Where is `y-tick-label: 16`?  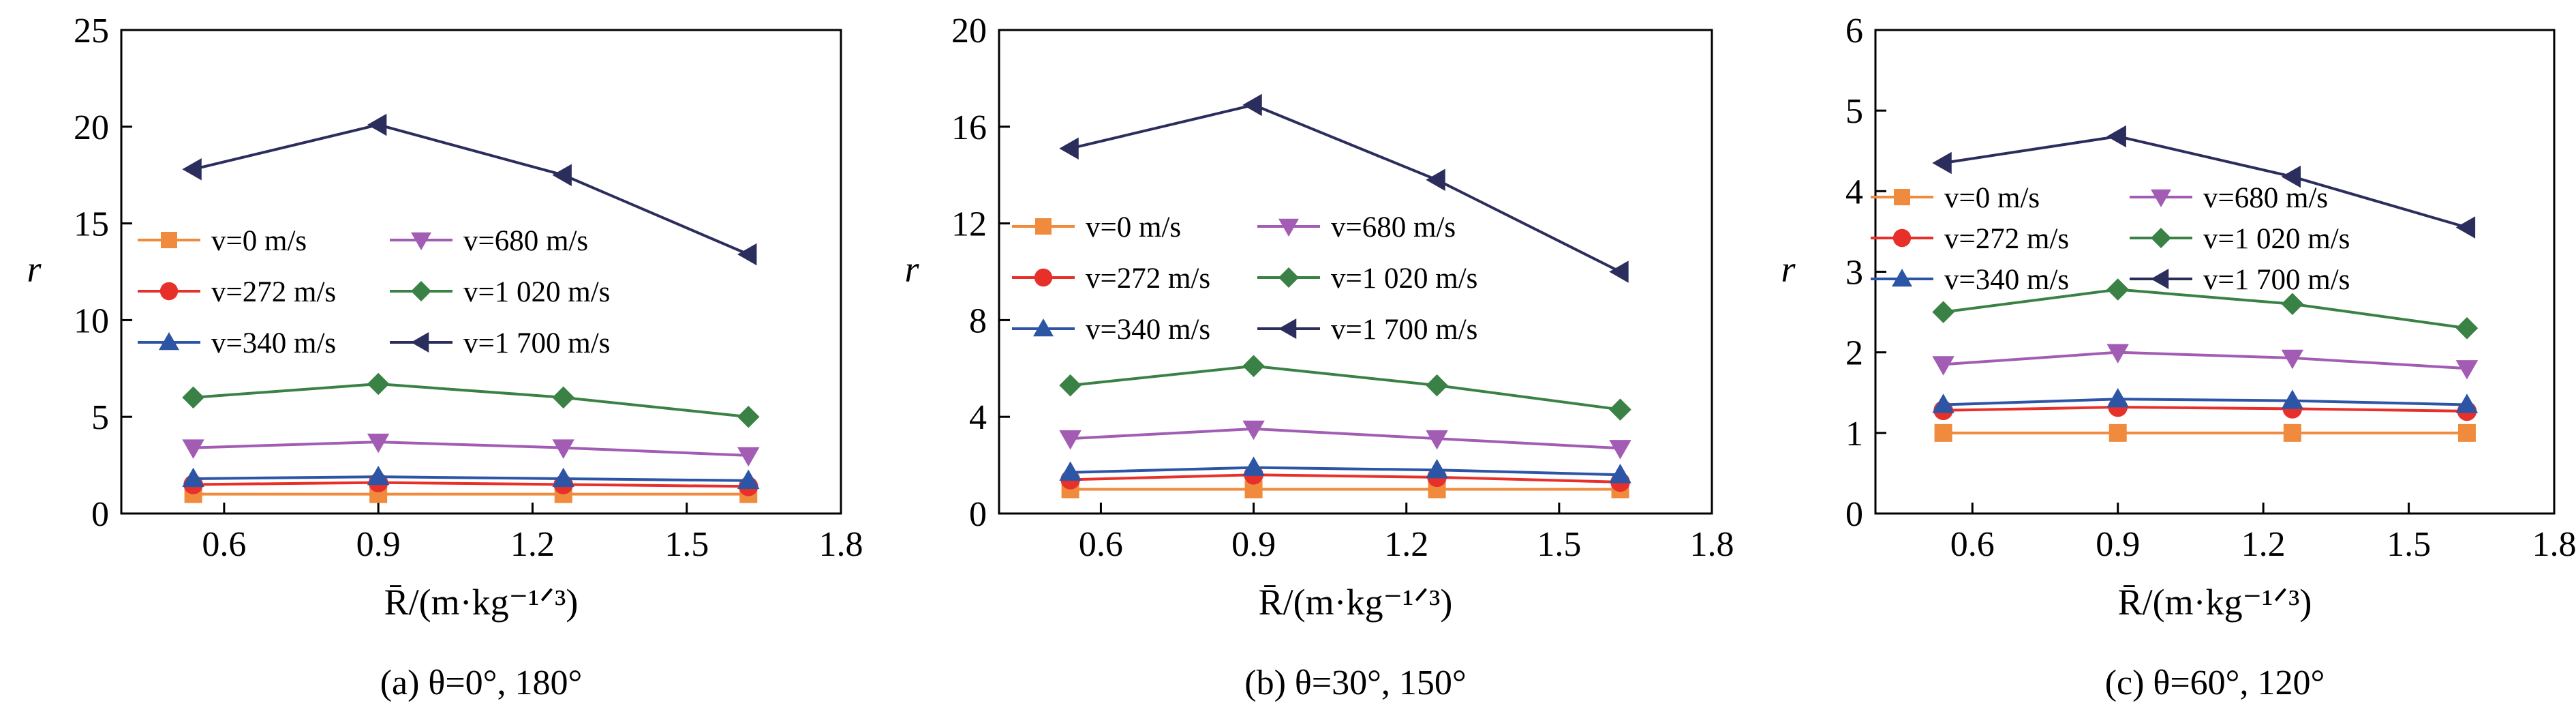 y-tick-label: 16 is located at coordinates (969, 127).